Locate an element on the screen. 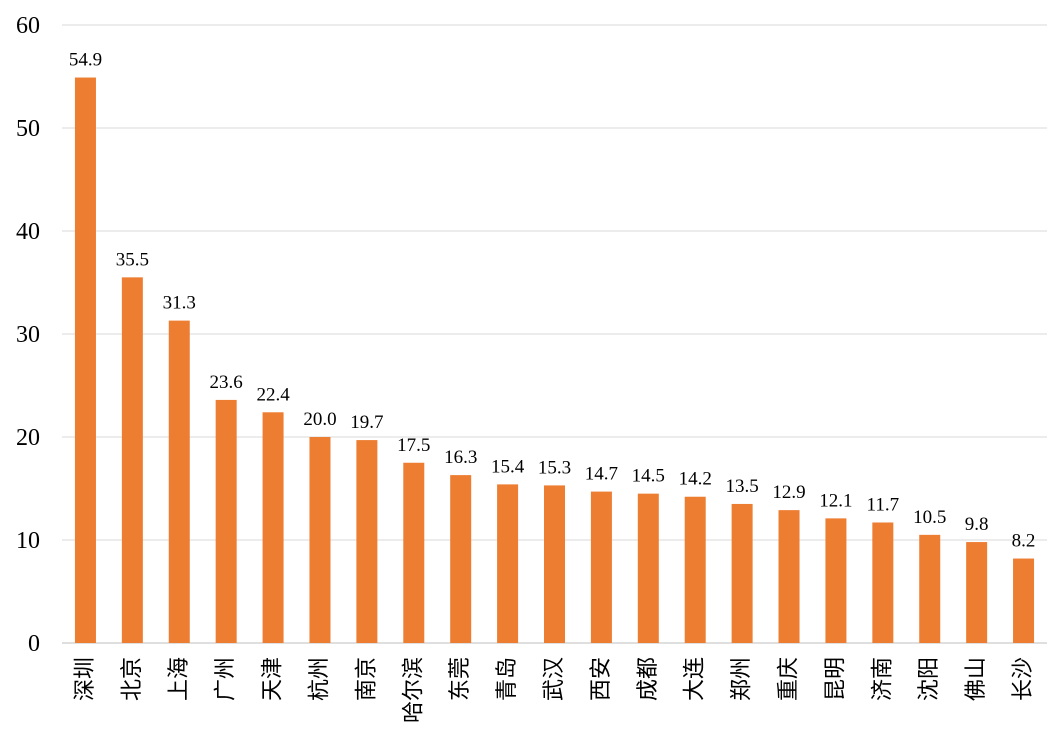 This screenshot has width=1059, height=756. y-tick-label: 50 is located at coordinates (28, 129).